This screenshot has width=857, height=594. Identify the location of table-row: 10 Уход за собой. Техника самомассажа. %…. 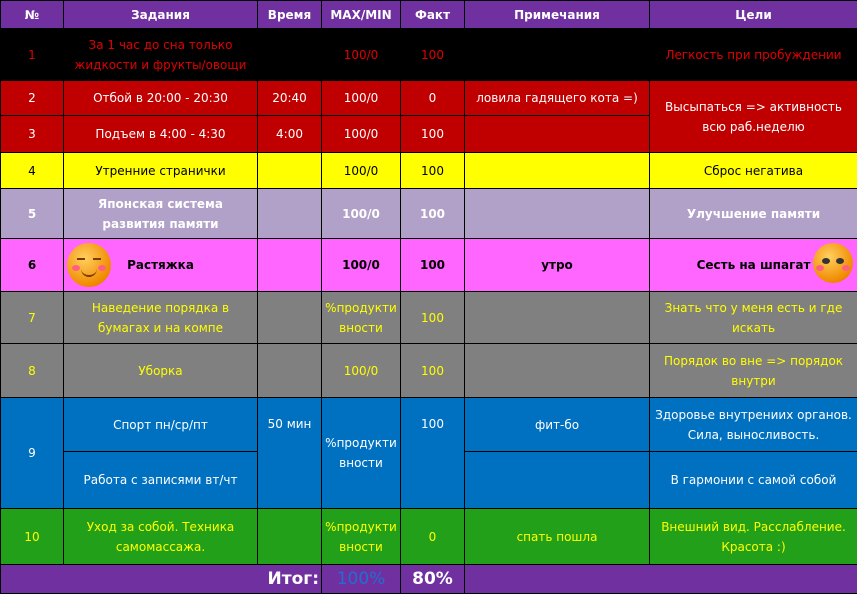
(428, 536).